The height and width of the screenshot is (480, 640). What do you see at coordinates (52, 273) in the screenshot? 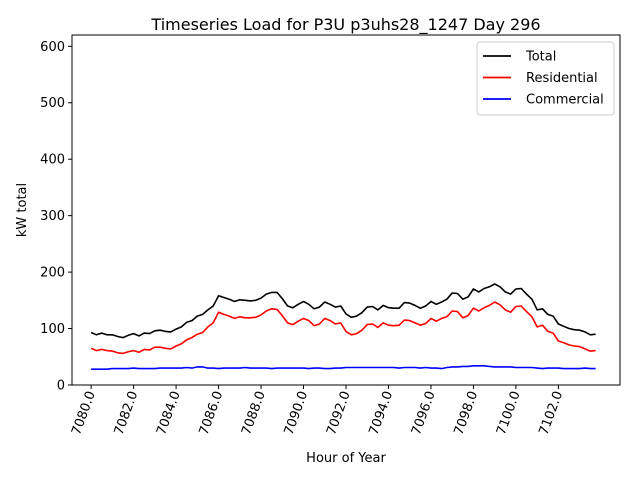
I see `y-tick-label: 200` at bounding box center [52, 273].